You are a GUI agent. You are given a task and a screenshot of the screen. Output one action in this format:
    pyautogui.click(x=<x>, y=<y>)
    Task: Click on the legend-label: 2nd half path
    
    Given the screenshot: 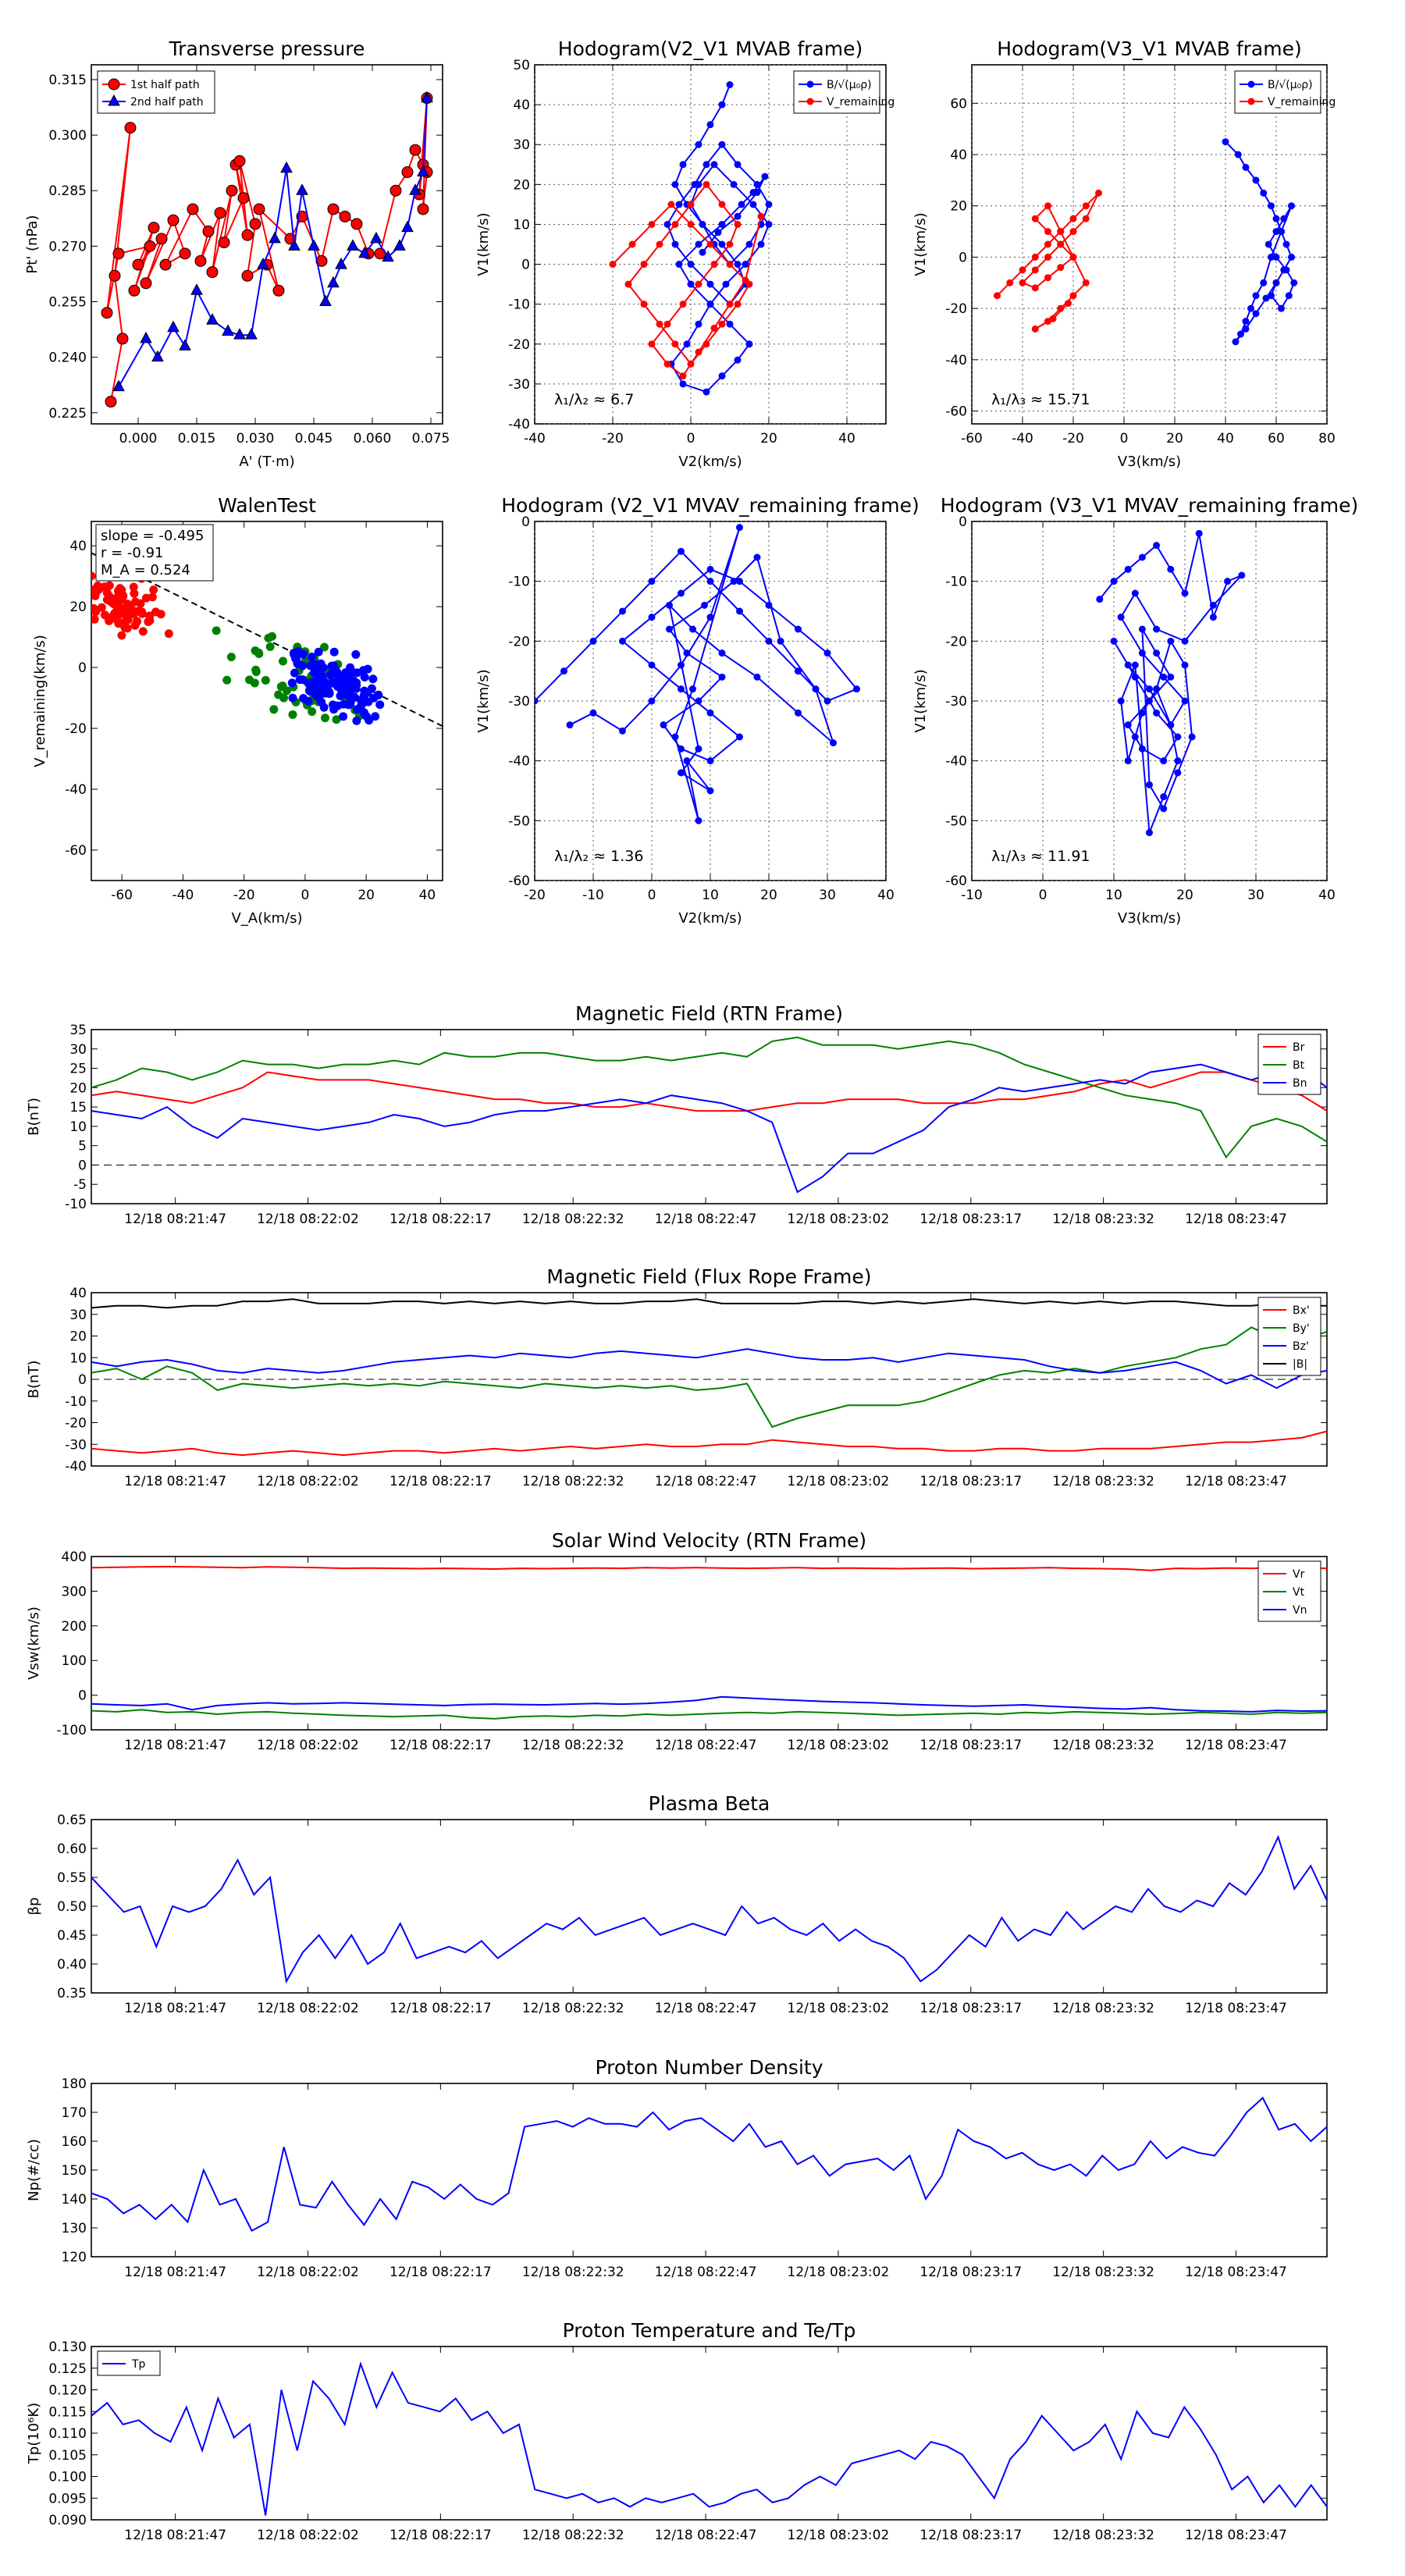 What is the action you would take?
    pyautogui.click(x=167, y=102)
    